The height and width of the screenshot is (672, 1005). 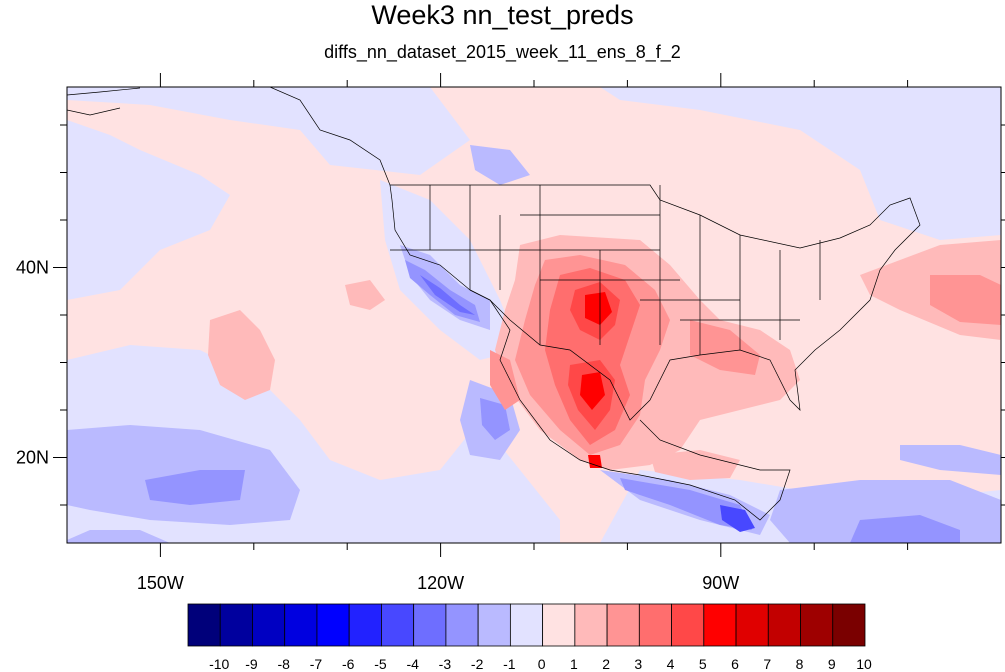 What do you see at coordinates (380, 664) in the screenshot?
I see `colorbar-label: -5` at bounding box center [380, 664].